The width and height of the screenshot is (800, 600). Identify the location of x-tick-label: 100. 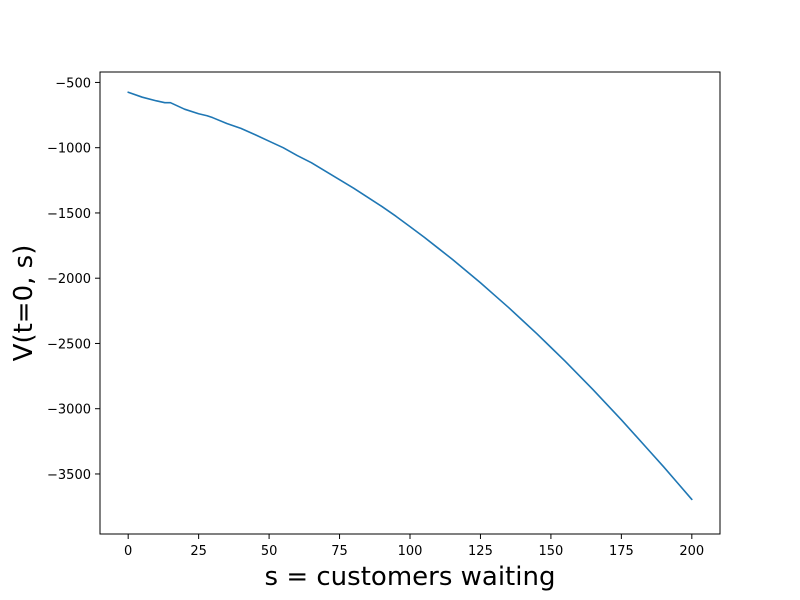
(410, 551).